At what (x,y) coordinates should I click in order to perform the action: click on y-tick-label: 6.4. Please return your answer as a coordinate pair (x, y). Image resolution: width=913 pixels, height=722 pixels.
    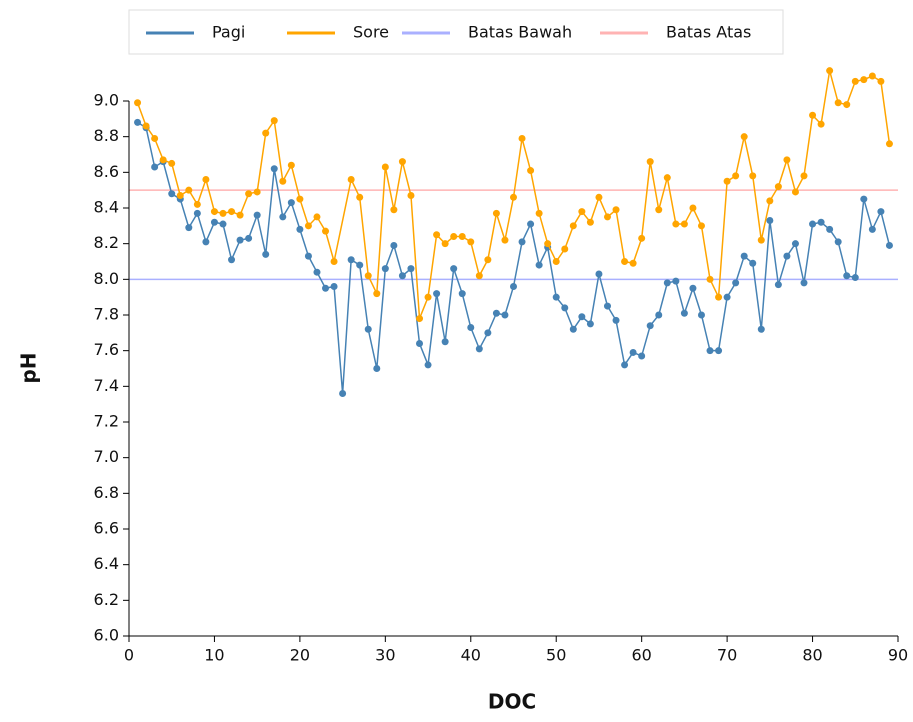
    Looking at the image, I should click on (106, 563).